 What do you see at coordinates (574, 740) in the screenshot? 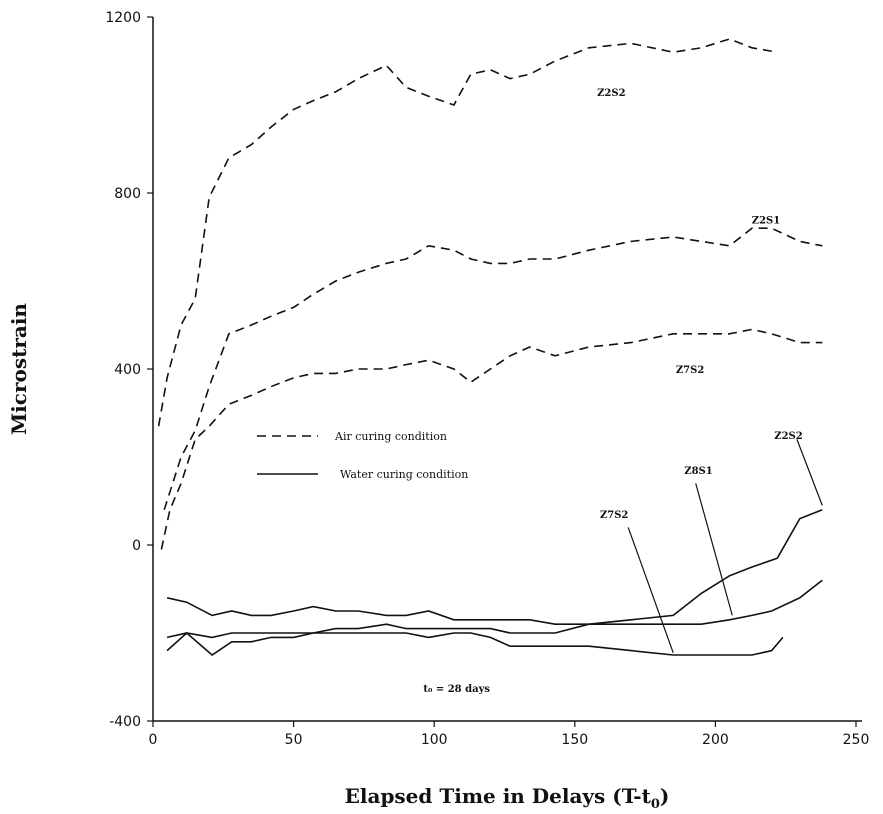
I see `x-tick-label: 150` at bounding box center [574, 740].